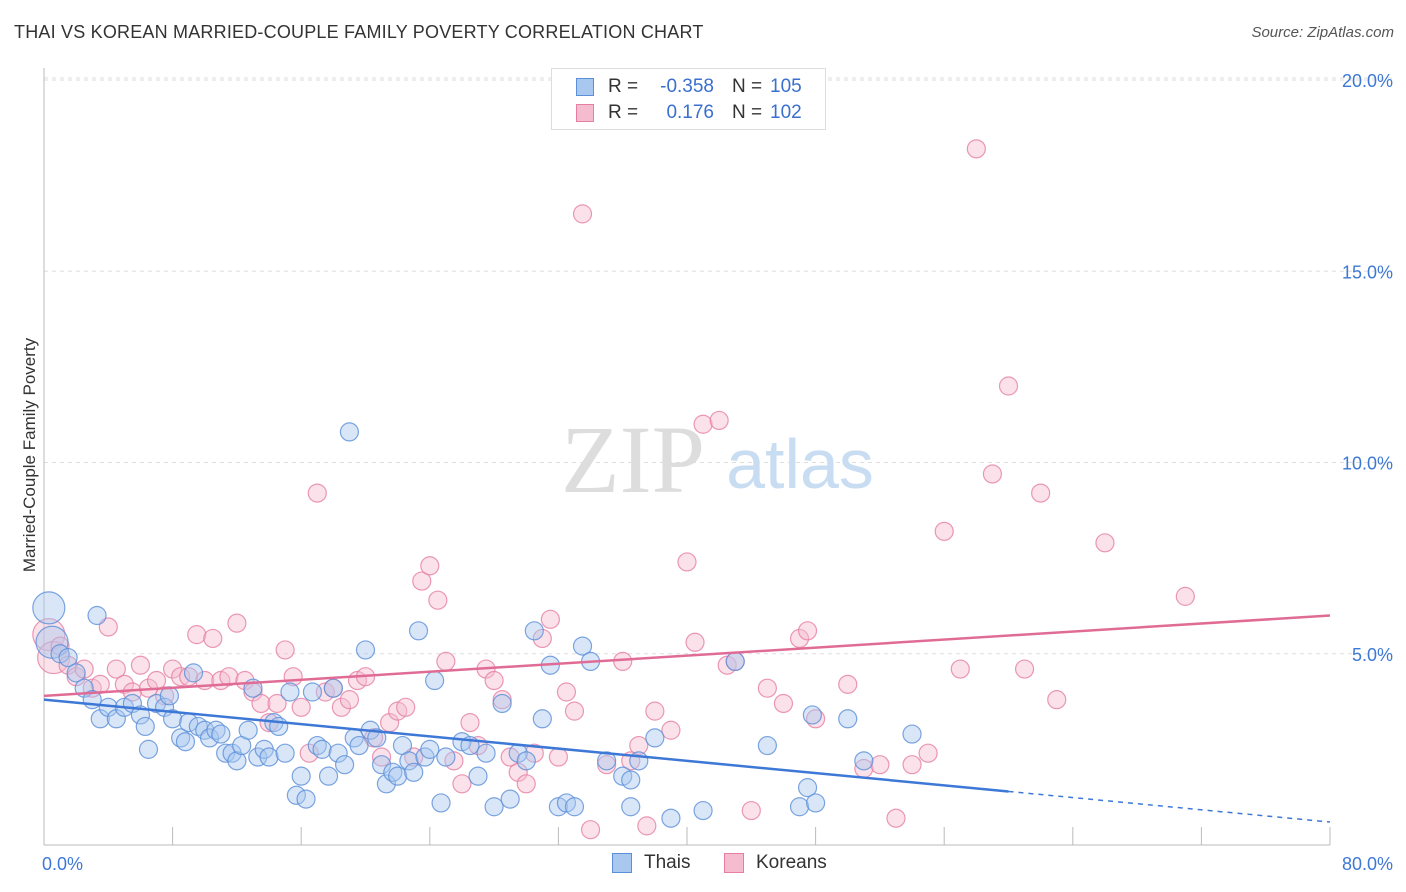 Image resolution: width=1406 pixels, height=892 pixels. What do you see at coordinates (1367, 272) in the screenshot?
I see `y-tick-label: 15.0%` at bounding box center [1367, 272].